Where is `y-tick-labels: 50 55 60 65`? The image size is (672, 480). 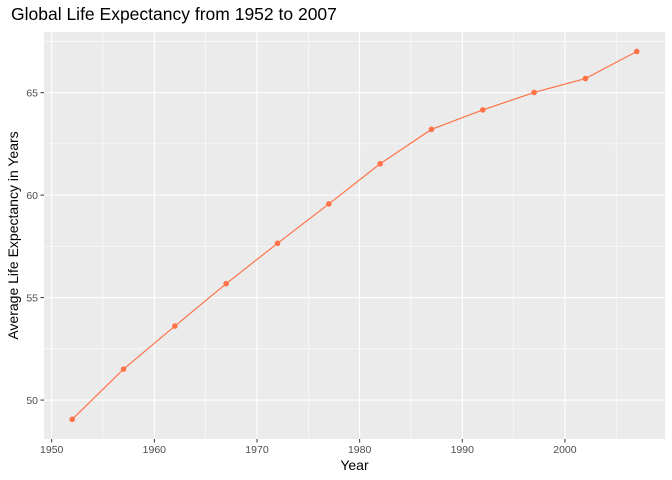 y-tick-labels: 50 55 60 65 is located at coordinates (32, 246).